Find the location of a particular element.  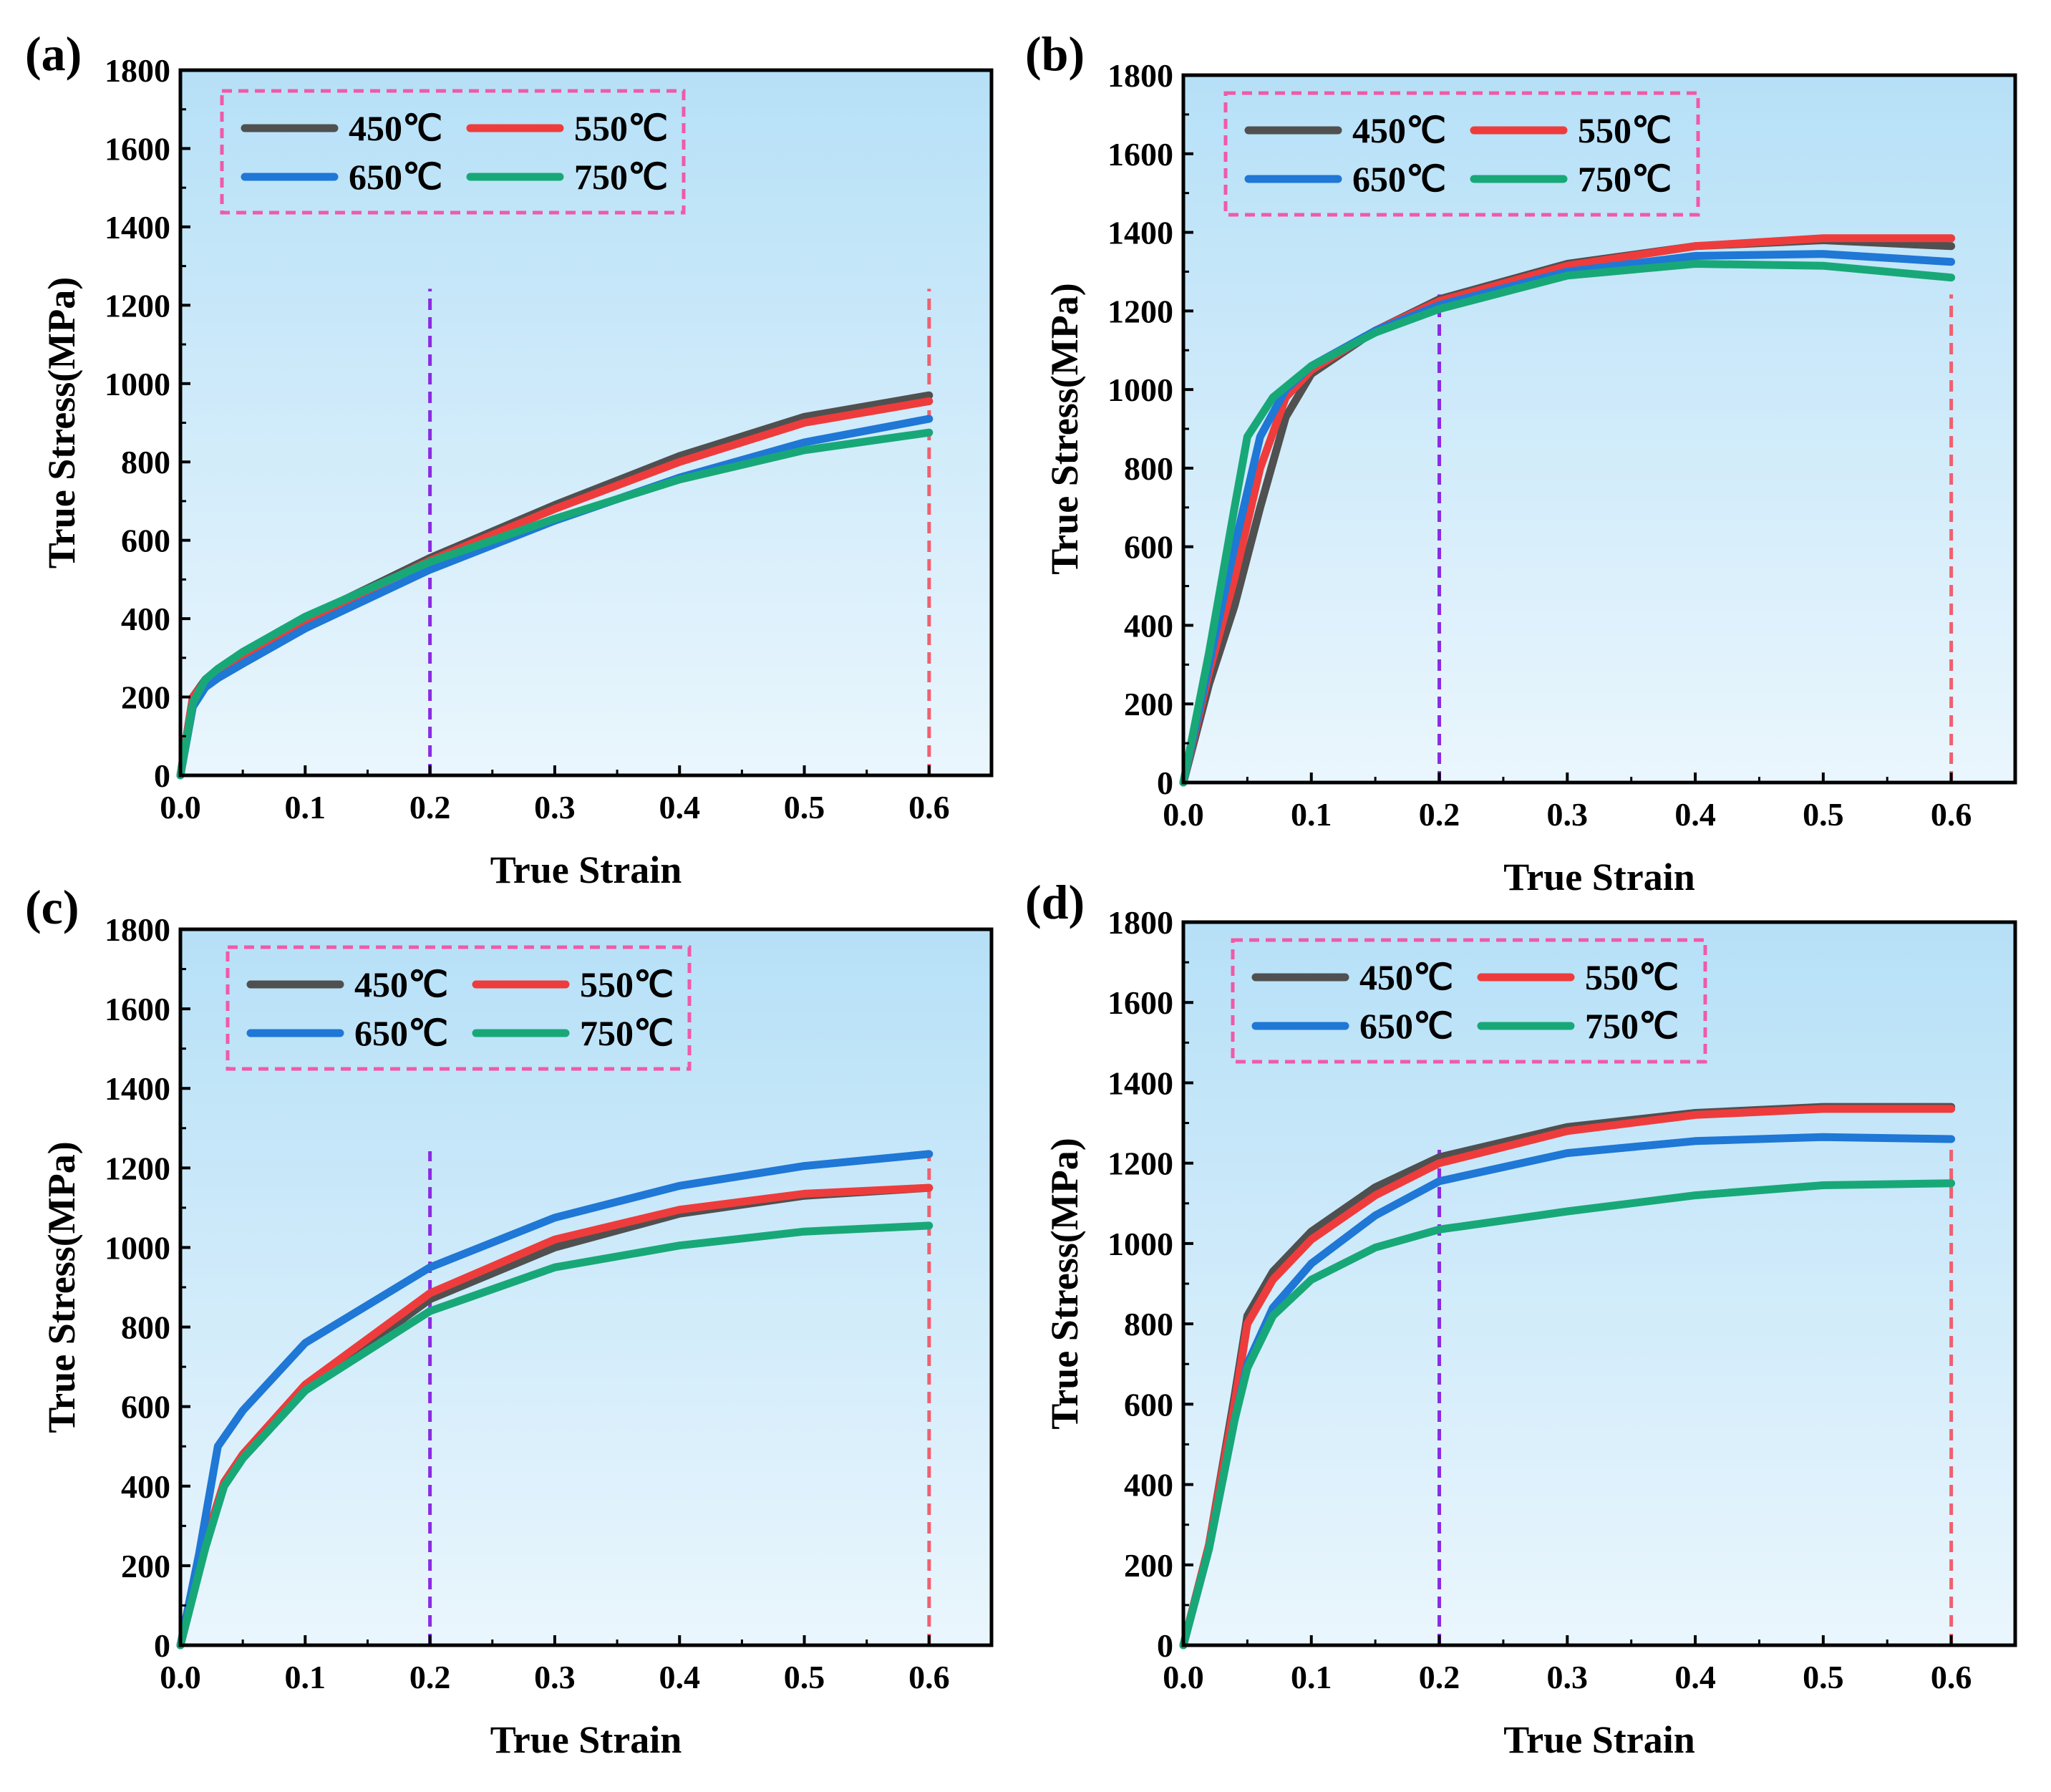

panel-label: (a) is located at coordinates (54, 53).